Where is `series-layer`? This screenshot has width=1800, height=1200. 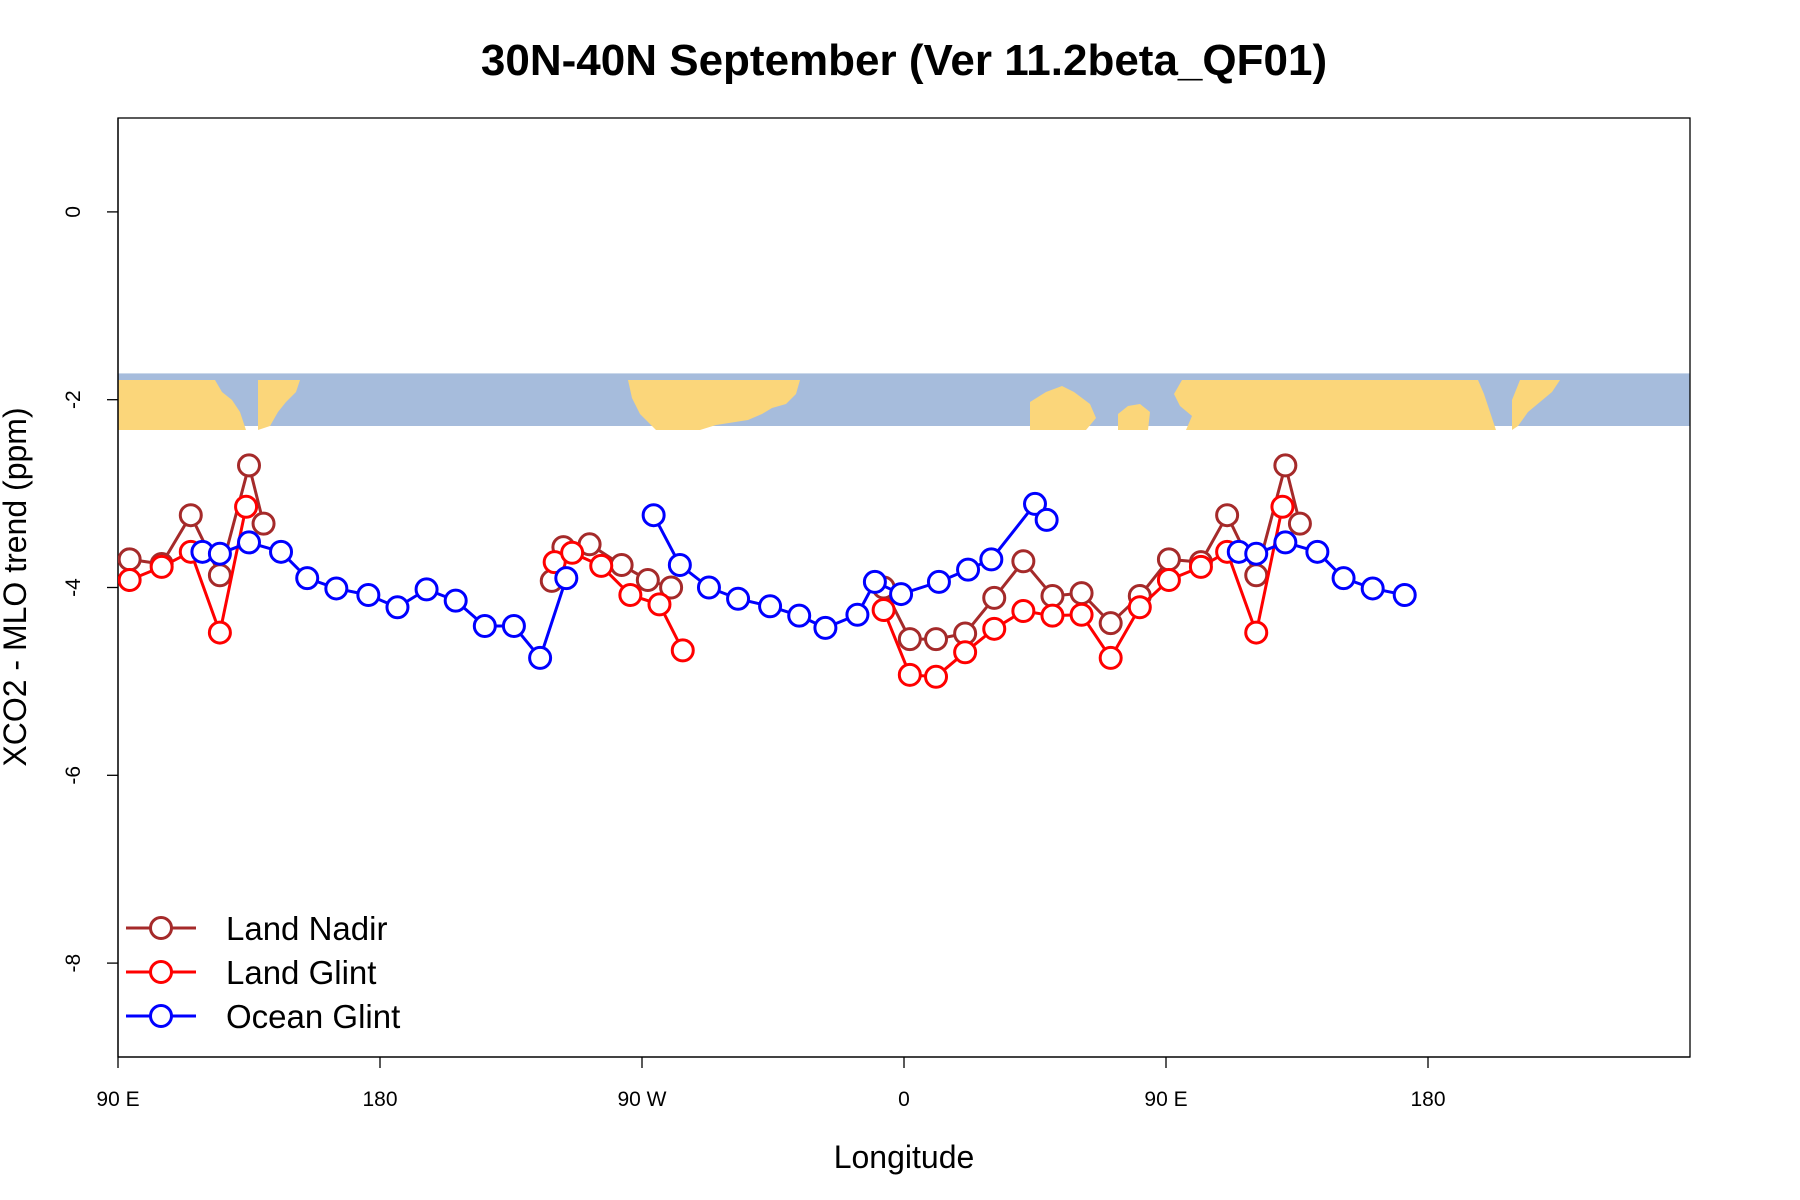 series-layer is located at coordinates (767, 571).